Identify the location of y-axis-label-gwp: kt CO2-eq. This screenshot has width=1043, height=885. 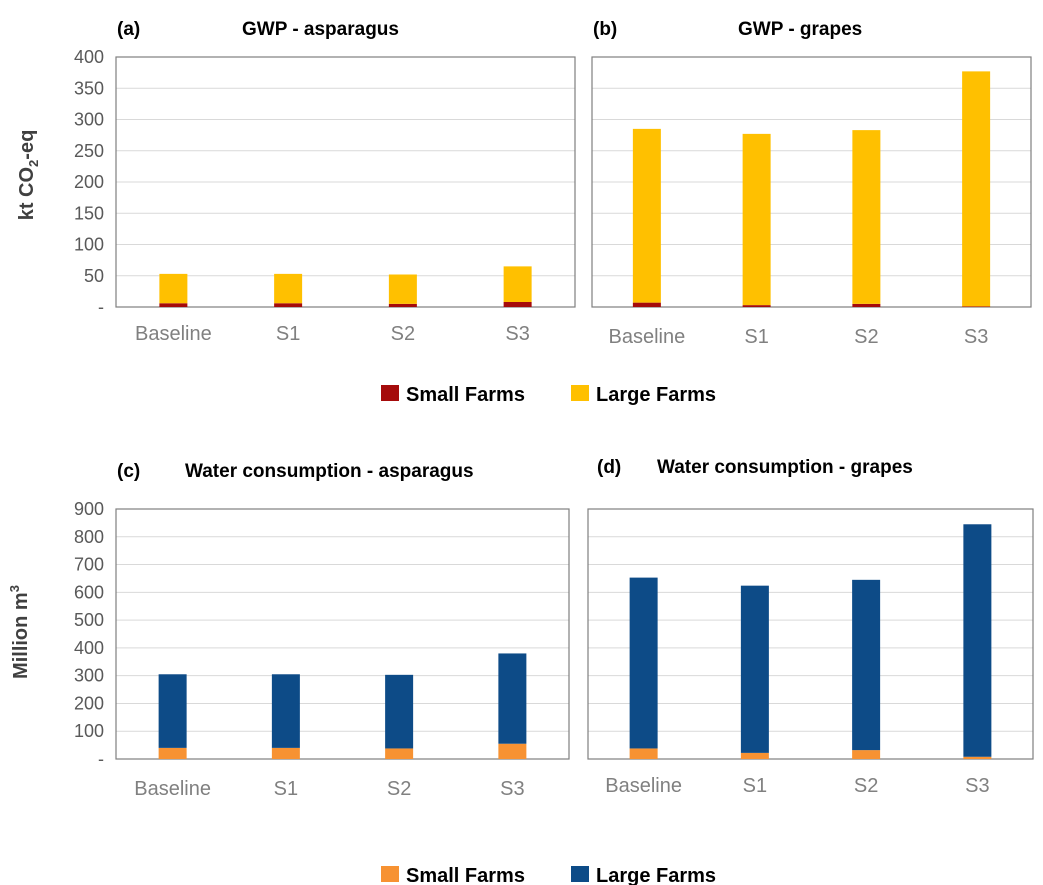
(28, 175).